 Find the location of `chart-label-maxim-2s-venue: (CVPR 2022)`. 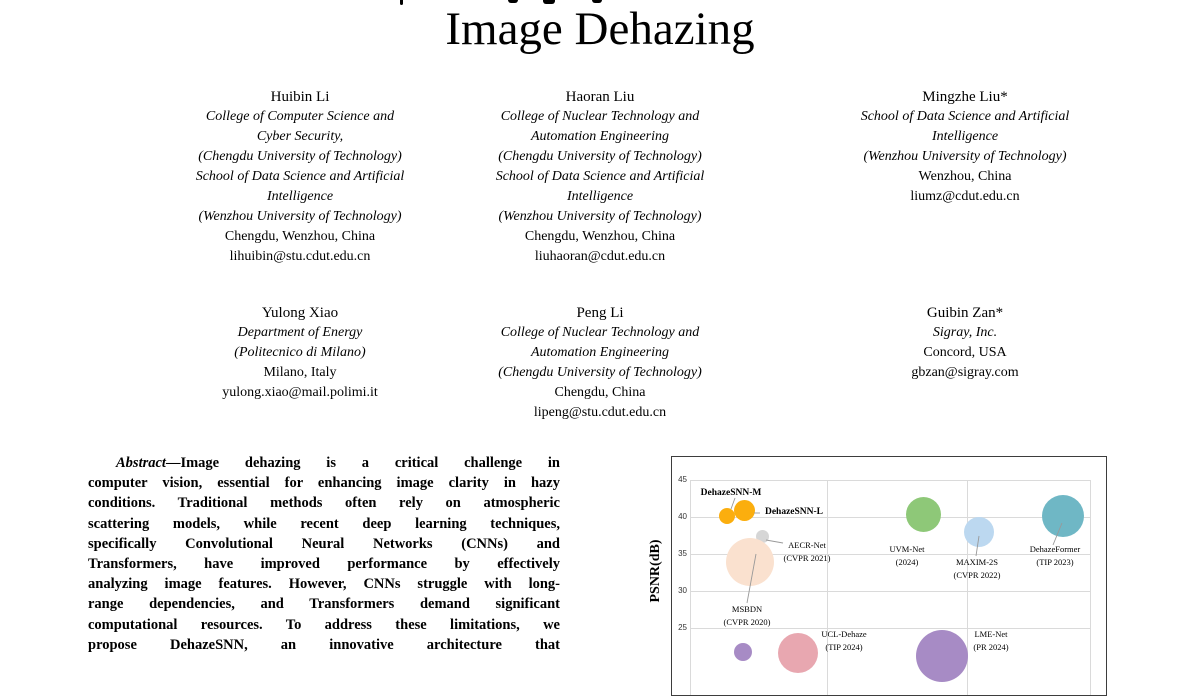

chart-label-maxim-2s-venue: (CVPR 2022) is located at coordinates (977, 574).